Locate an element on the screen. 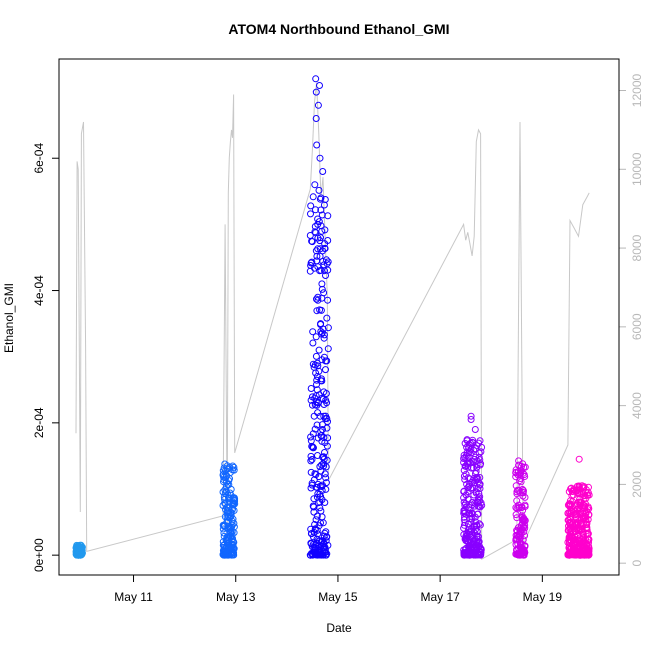 The height and width of the screenshot is (650, 650). y2-tick-label: 8000 is located at coordinates (637, 247).